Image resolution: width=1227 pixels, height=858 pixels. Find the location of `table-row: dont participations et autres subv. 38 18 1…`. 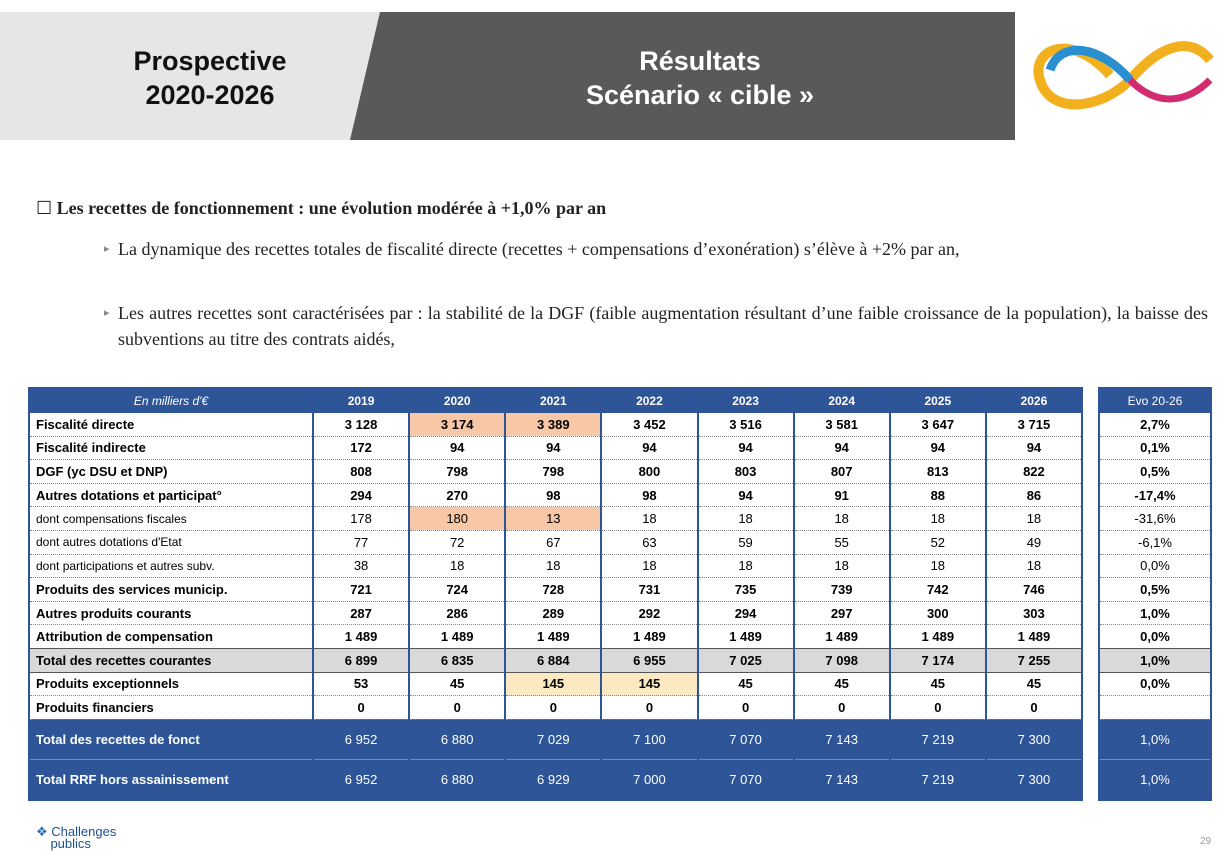

table-row: dont participations et autres subv. 38 18 1… is located at coordinates (555, 566).